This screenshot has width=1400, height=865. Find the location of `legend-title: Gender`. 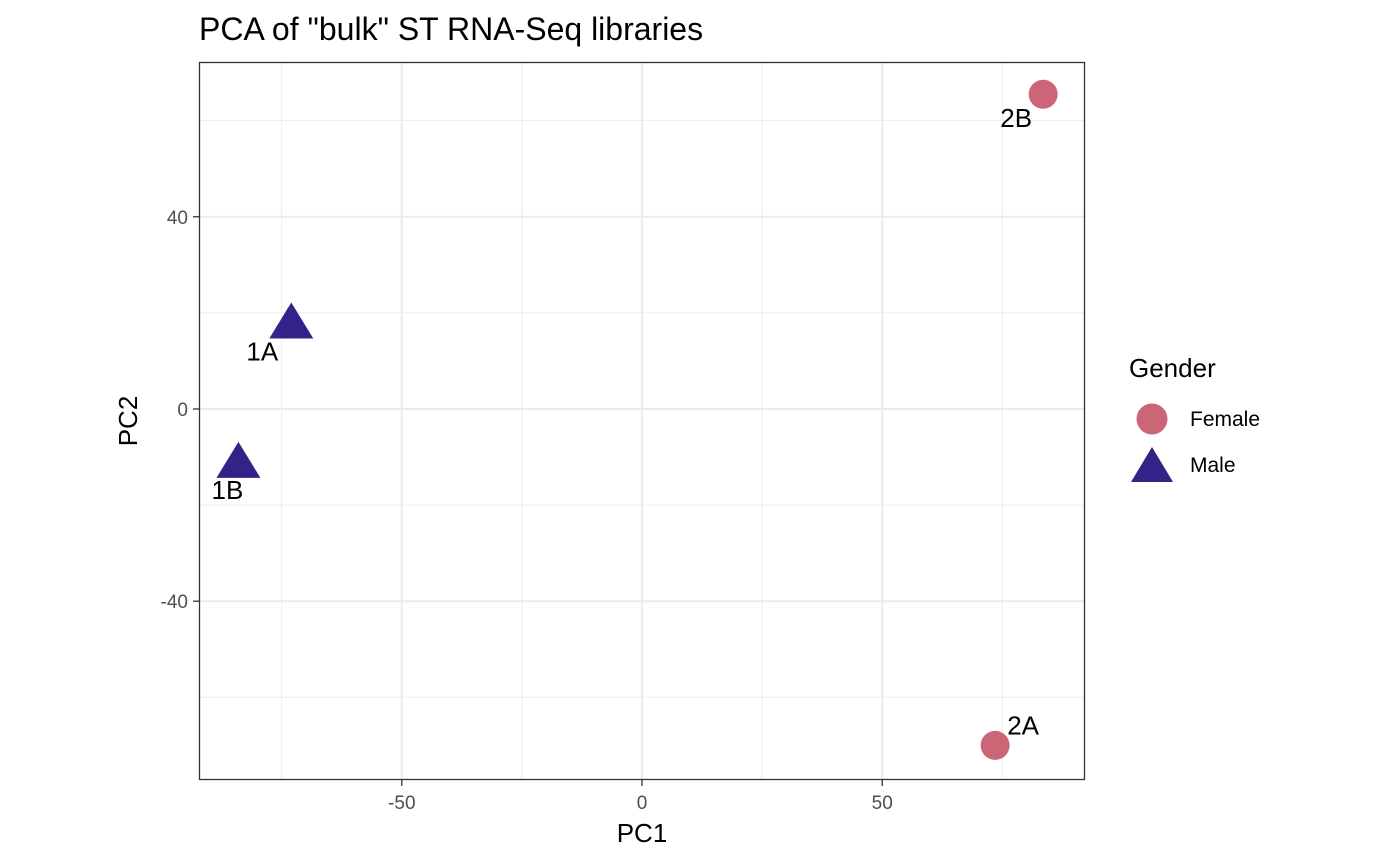

legend-title: Gender is located at coordinates (1172, 368).